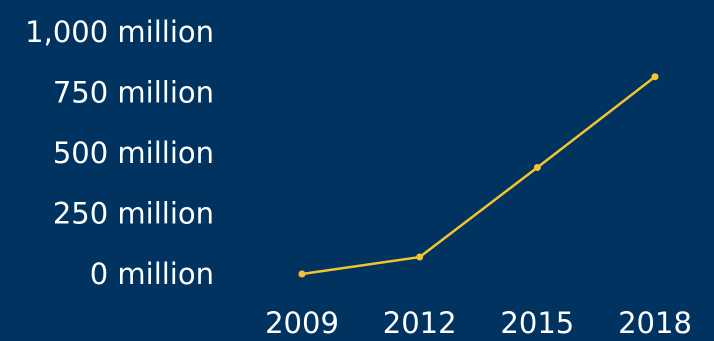 This screenshot has width=714, height=341. I want to click on x-tick-label: 2015, so click(537, 323).